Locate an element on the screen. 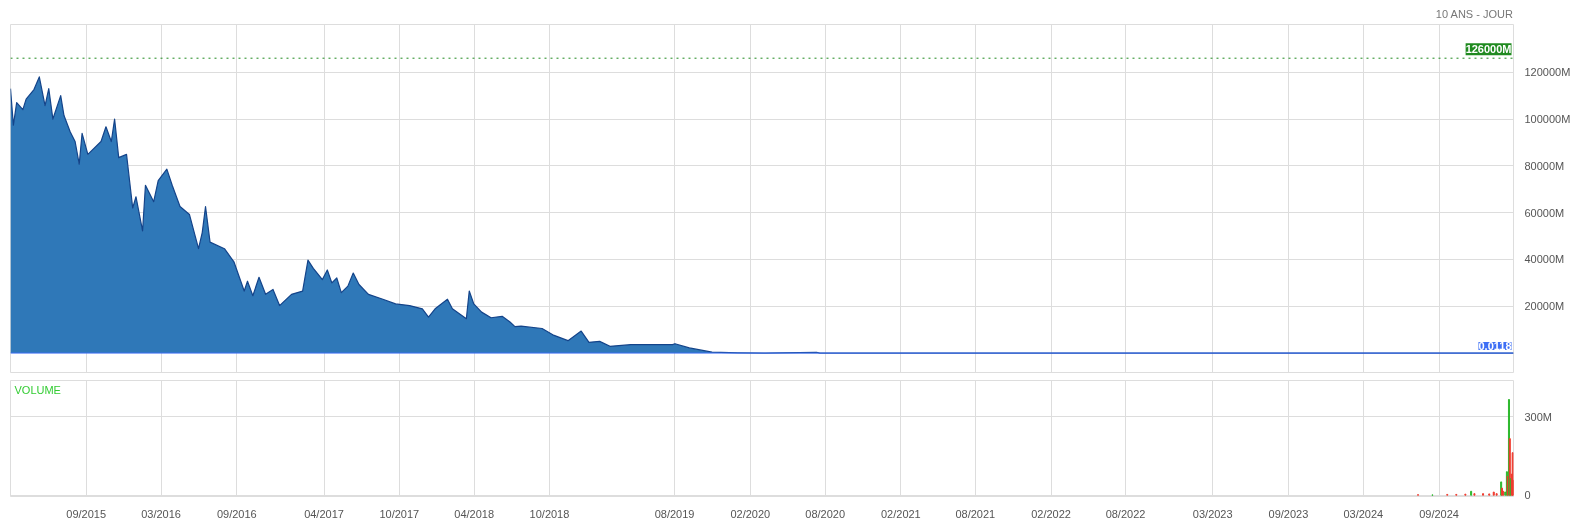 This screenshot has height=522, width=1573. x-tick-label: 03/2024 is located at coordinates (1363, 513).